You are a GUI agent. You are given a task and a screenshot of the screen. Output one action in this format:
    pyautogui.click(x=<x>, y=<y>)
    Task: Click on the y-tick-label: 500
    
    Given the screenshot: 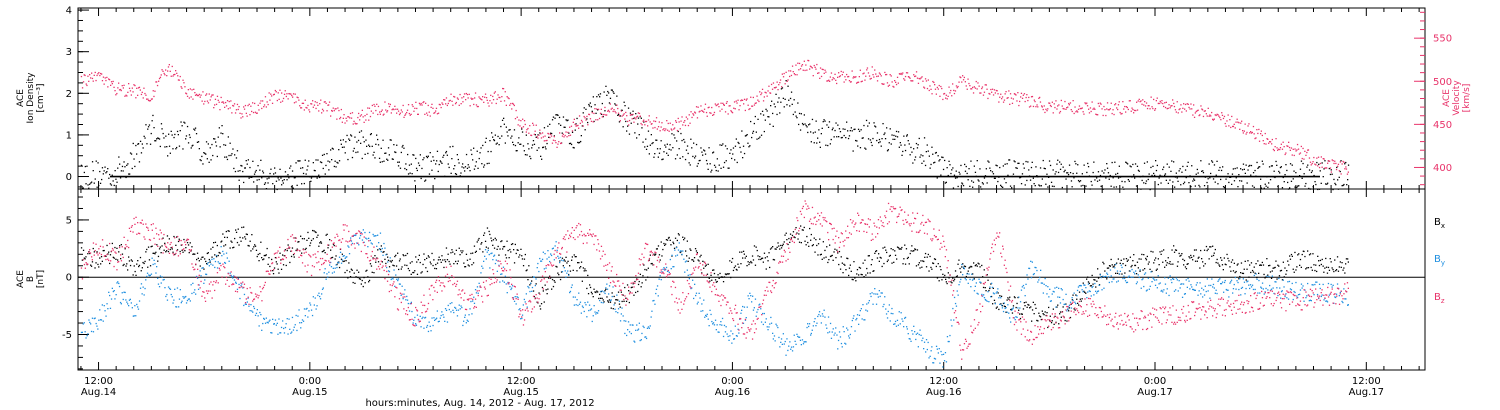 What is the action you would take?
    pyautogui.click(x=1442, y=82)
    